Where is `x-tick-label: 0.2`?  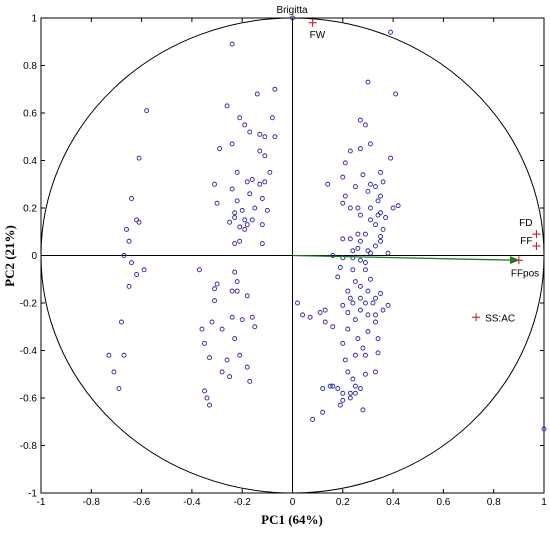
x-tick-label: 0.2 is located at coordinates (343, 502).